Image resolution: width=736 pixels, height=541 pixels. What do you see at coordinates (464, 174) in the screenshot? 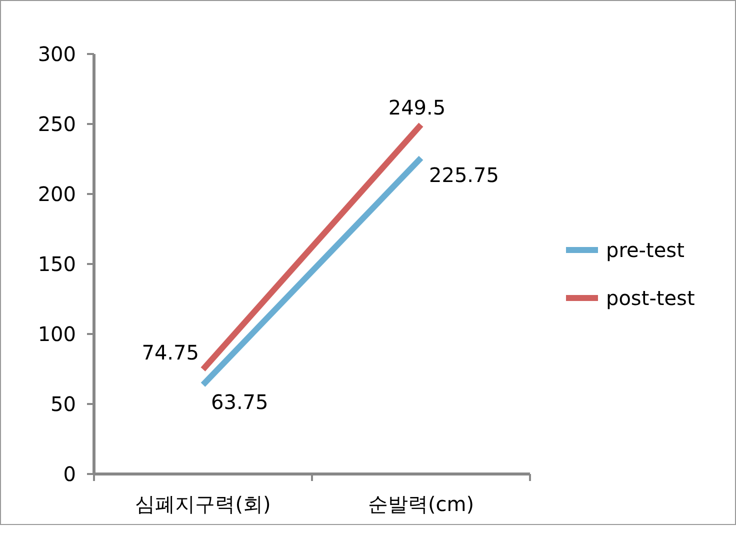
I see `data-label: 225.75` at bounding box center [464, 174].